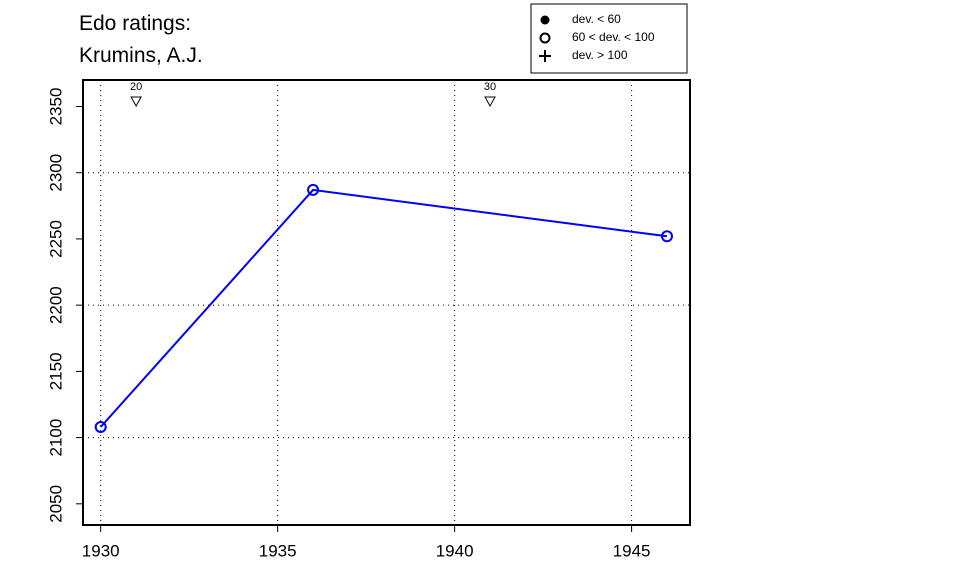 The image size is (960, 576). Describe the element at coordinates (596, 19) in the screenshot. I see `legend-label: dev. < 60` at that location.